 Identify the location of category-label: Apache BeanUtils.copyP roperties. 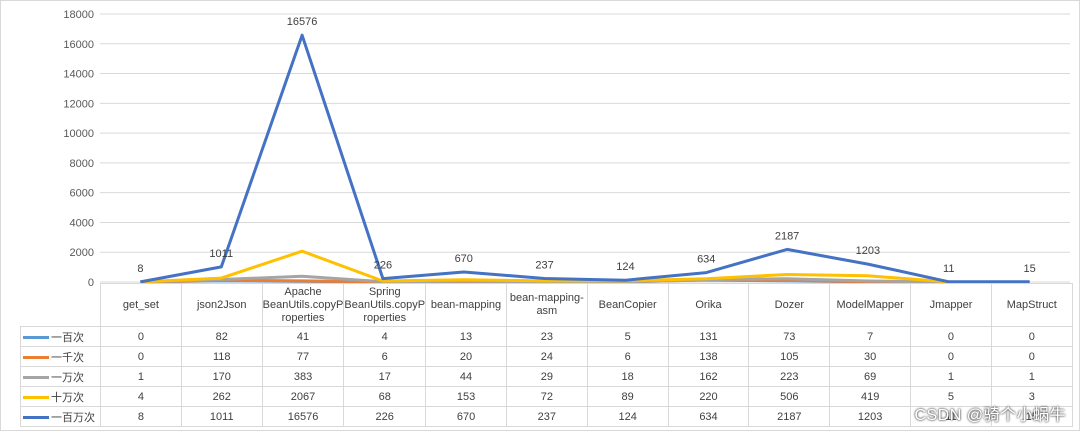
(303, 305).